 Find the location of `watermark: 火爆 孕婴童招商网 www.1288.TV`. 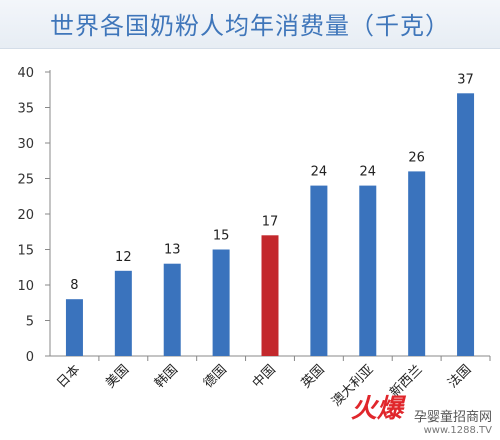

watermark: 火爆 孕婴童招商网 www.1288.TV is located at coordinates (421, 412).